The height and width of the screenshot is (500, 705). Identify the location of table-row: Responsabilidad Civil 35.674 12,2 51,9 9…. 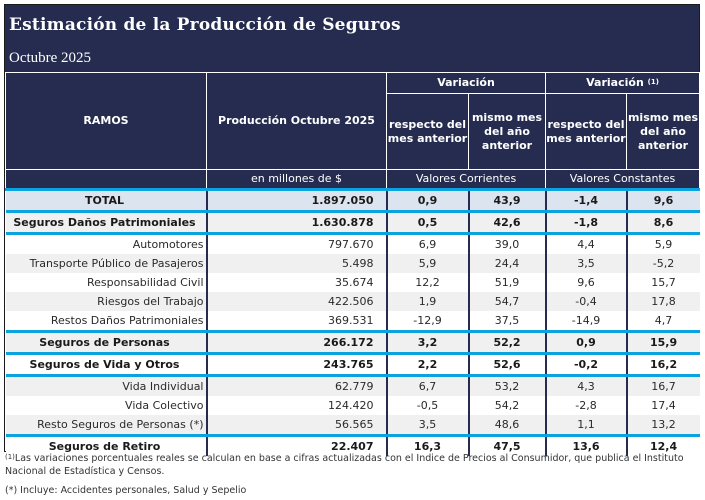
(352, 282).